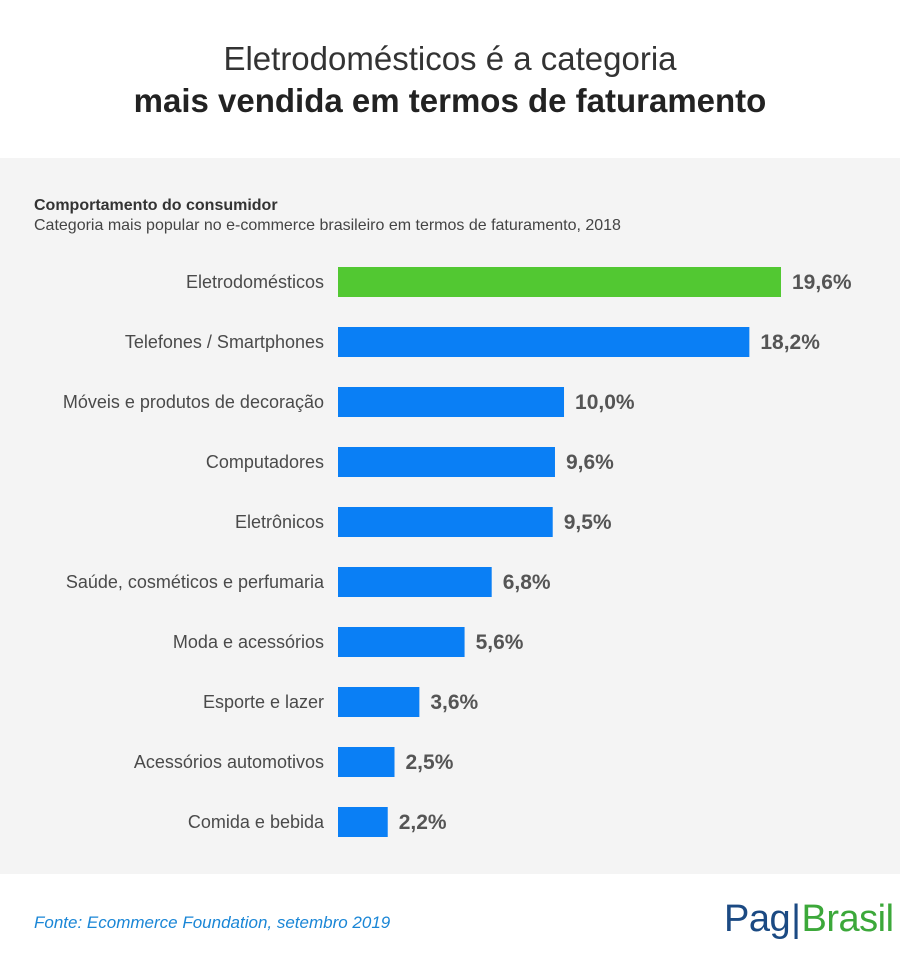  I want to click on pagbrasil-logo: Pag|Brasil, so click(809, 919).